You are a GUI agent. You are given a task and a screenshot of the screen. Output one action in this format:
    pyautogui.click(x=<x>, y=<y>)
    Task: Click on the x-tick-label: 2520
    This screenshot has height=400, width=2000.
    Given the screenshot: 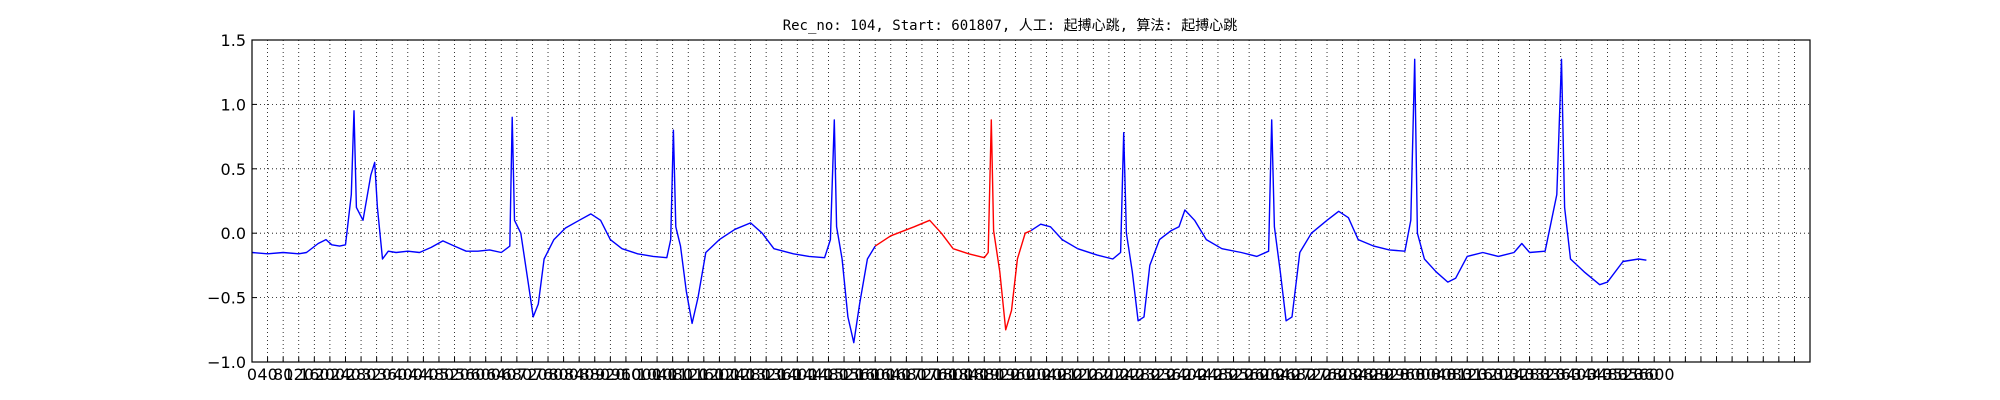 What is the action you would take?
    pyautogui.click(x=1233, y=374)
    